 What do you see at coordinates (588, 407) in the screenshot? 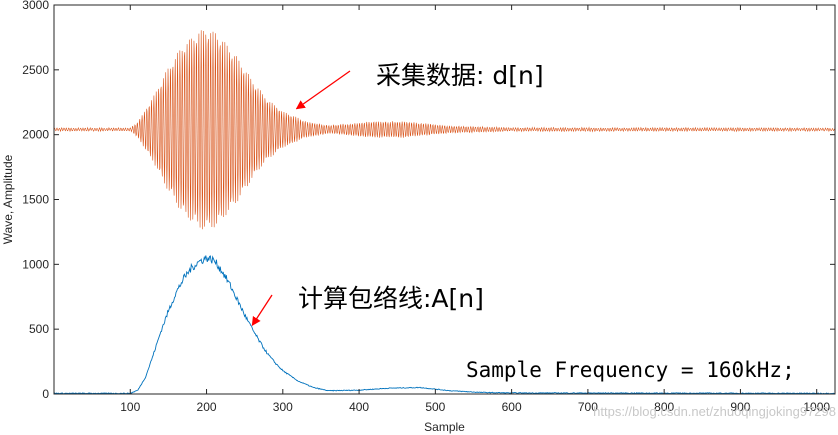
I see `x-tick-label: 700` at bounding box center [588, 407].